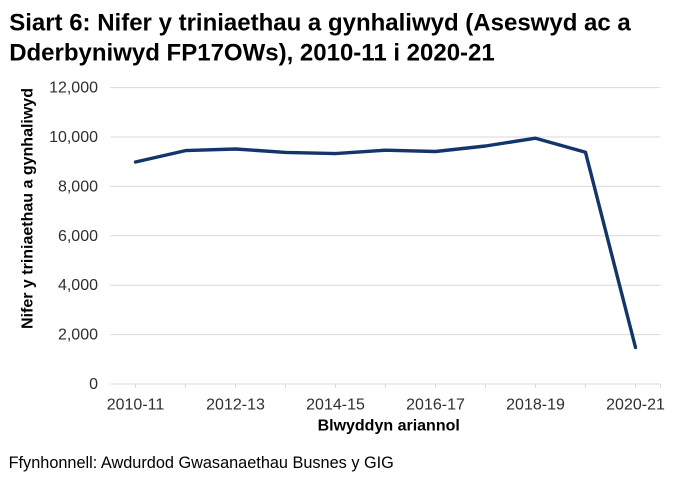  What do you see at coordinates (235, 405) in the screenshot?
I see `svg-text: 2012-13` at bounding box center [235, 405].